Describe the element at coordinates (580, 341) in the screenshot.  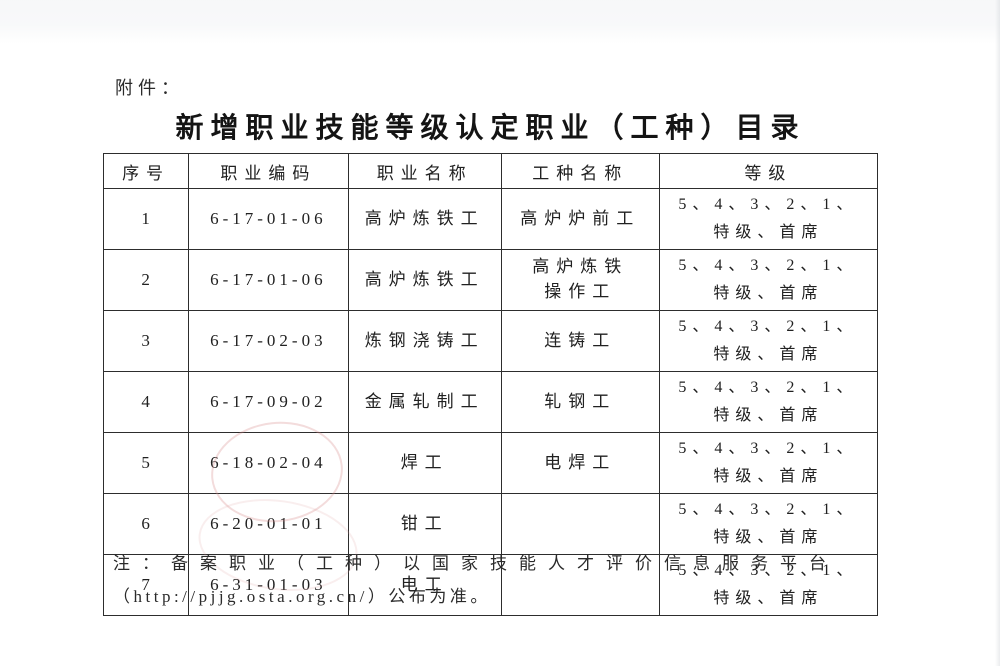
I see `cell-work-type: 连铸工` at that location.